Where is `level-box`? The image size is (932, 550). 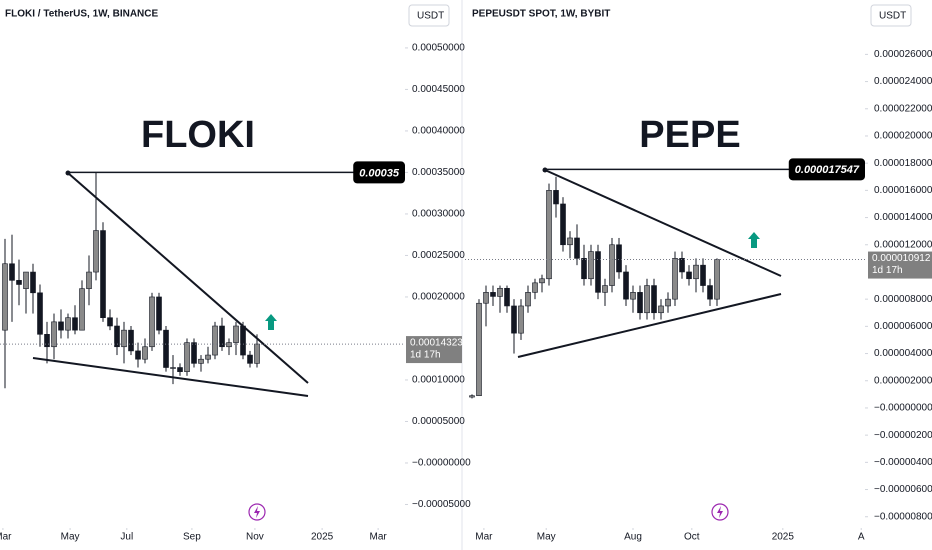 level-box is located at coordinates (826, 169).